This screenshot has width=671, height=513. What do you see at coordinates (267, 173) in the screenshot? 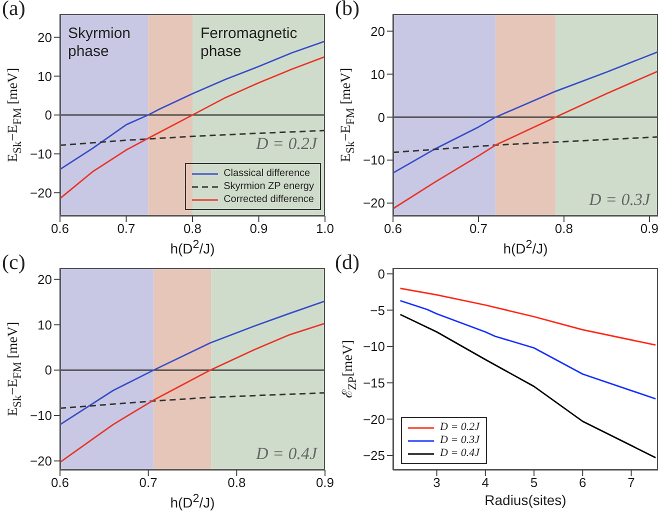
I see `legend-label: Classical difference` at bounding box center [267, 173].